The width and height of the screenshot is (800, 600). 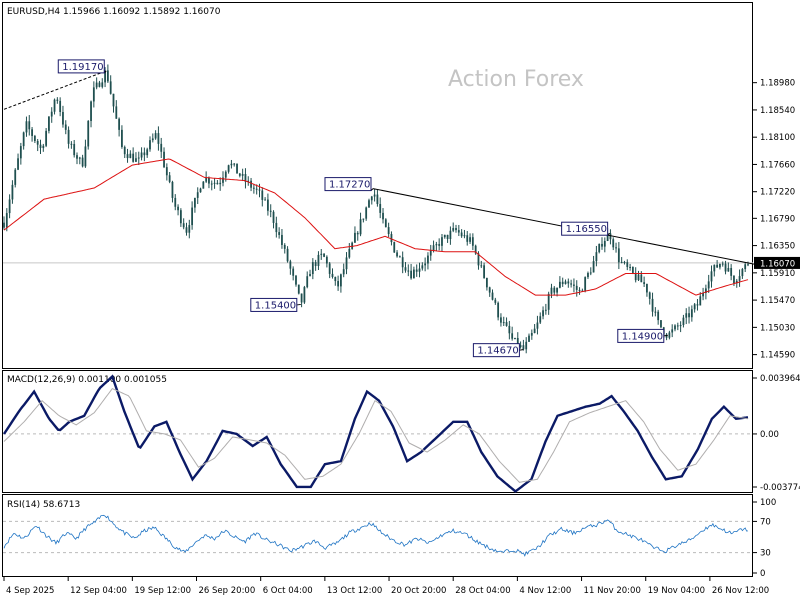 What do you see at coordinates (777, 219) in the screenshot?
I see `price-axis-label: 1.16790` at bounding box center [777, 219].